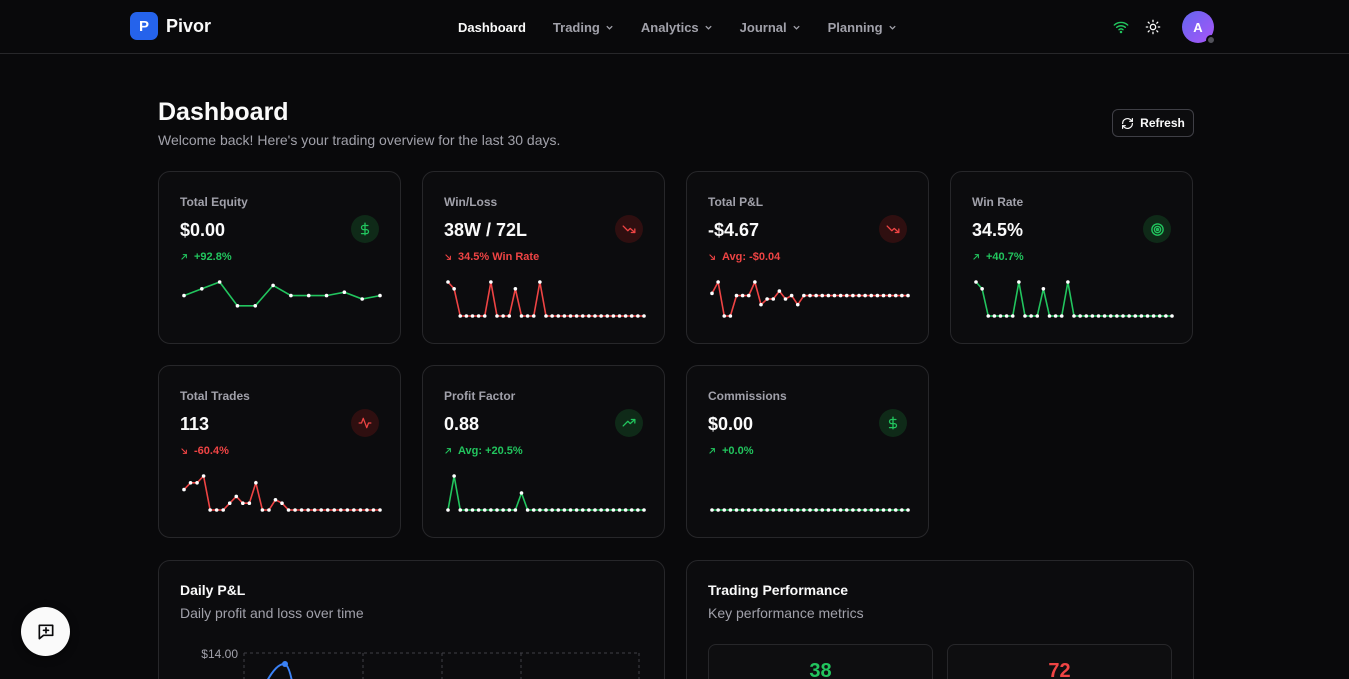 Image resolution: width=1349 pixels, height=679 pixels. Describe the element at coordinates (285, 664) in the screenshot. I see `pnl-point` at that location.